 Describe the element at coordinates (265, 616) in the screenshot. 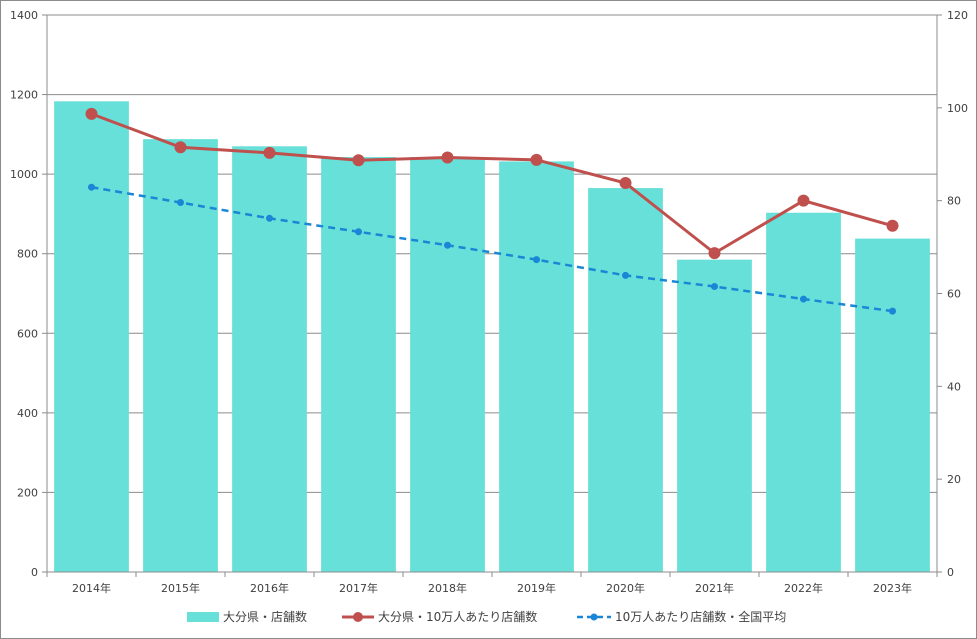

I see `legend-label-stores: 大分県・店舗数` at that location.